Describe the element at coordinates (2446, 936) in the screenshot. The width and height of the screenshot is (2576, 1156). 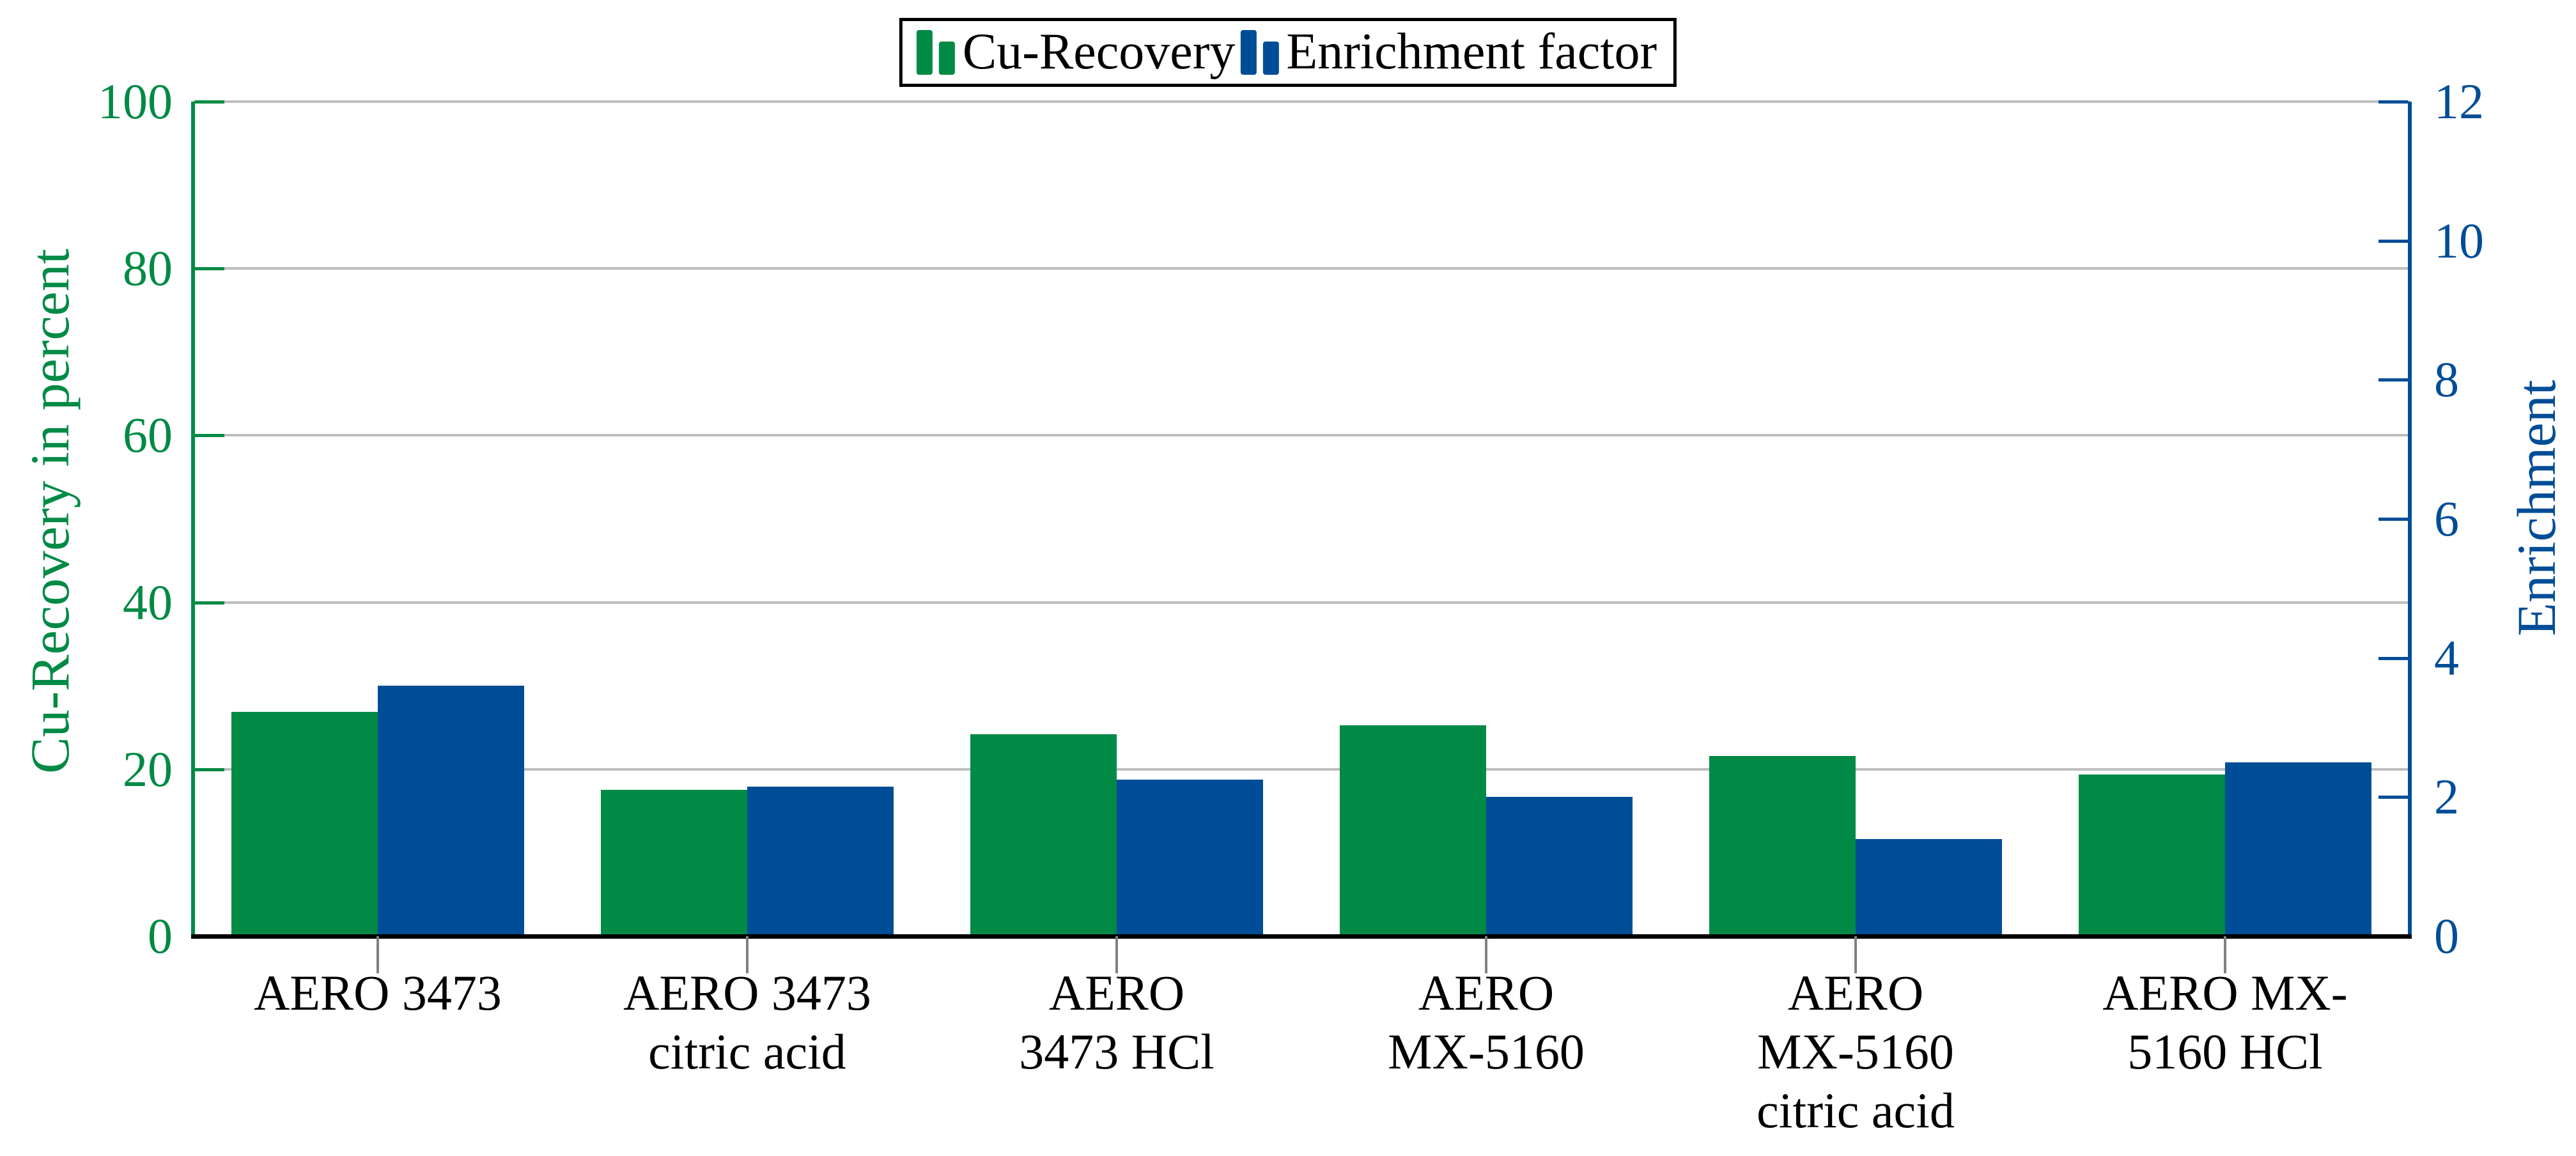
I see `right-axis-tick-label-0: 0` at that location.